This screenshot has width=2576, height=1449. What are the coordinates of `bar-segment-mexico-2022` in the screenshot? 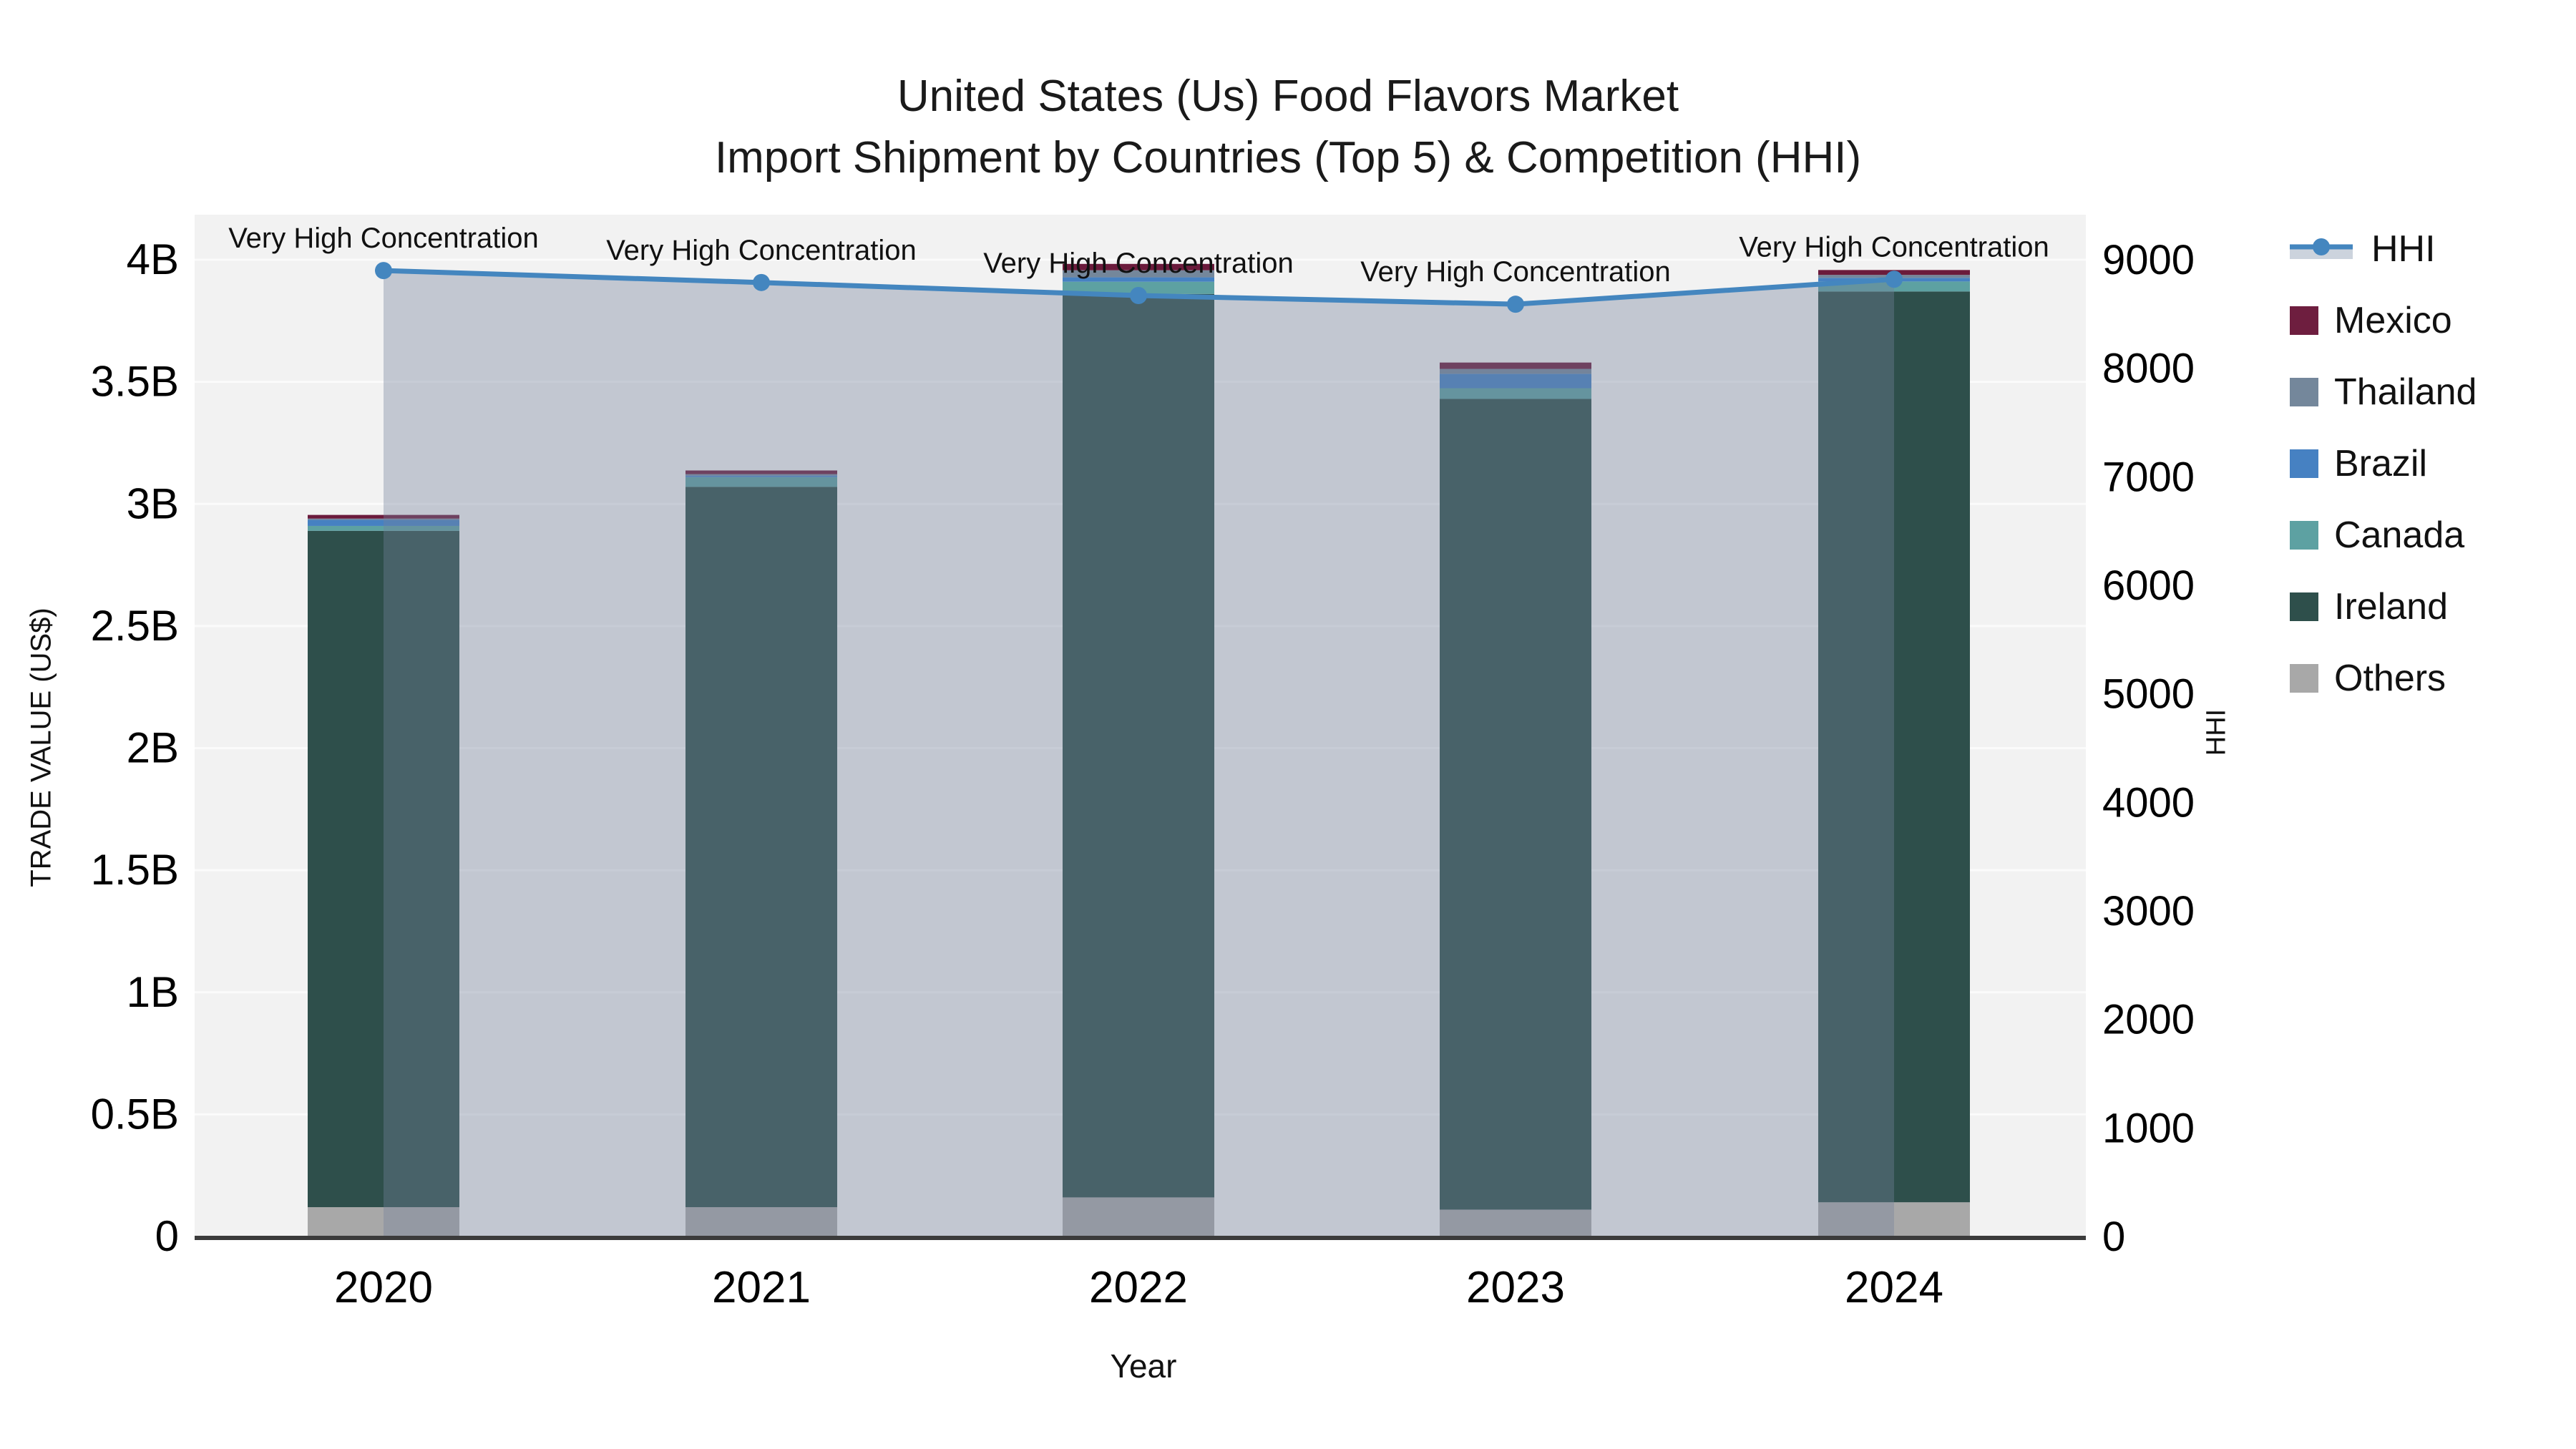 It's located at (1138, 266).